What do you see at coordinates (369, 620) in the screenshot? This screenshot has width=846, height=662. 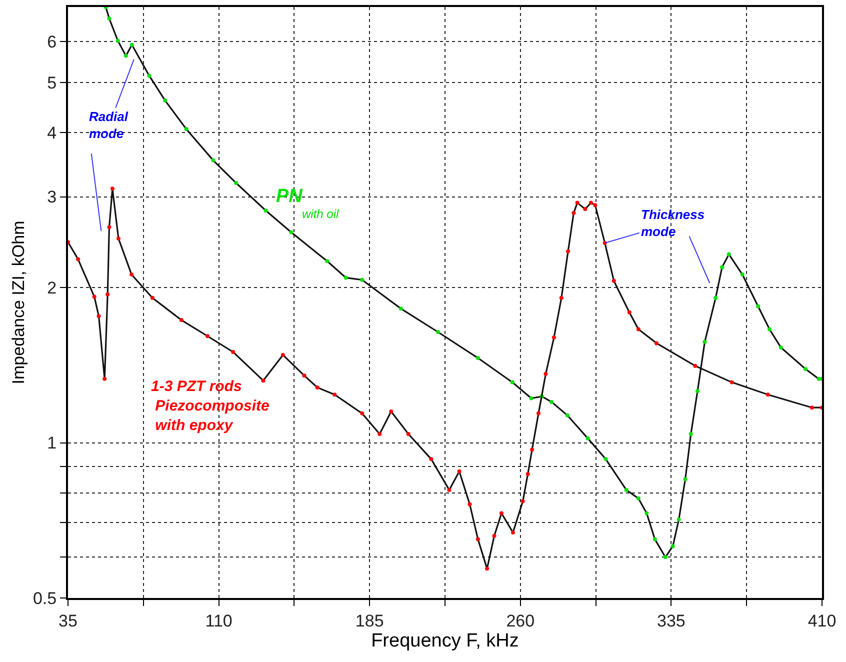 I see `x-tick-label: 185` at bounding box center [369, 620].